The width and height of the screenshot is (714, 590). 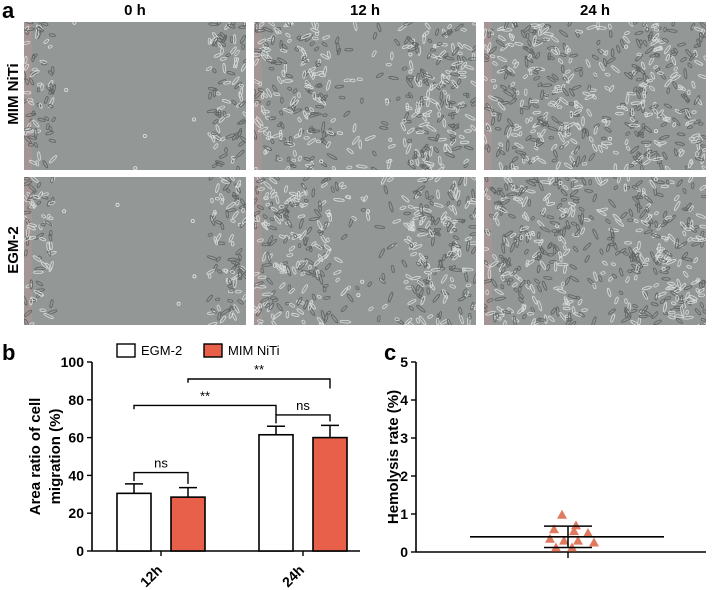 I want to click on sig-mimniti-label: **, so click(x=259, y=369).